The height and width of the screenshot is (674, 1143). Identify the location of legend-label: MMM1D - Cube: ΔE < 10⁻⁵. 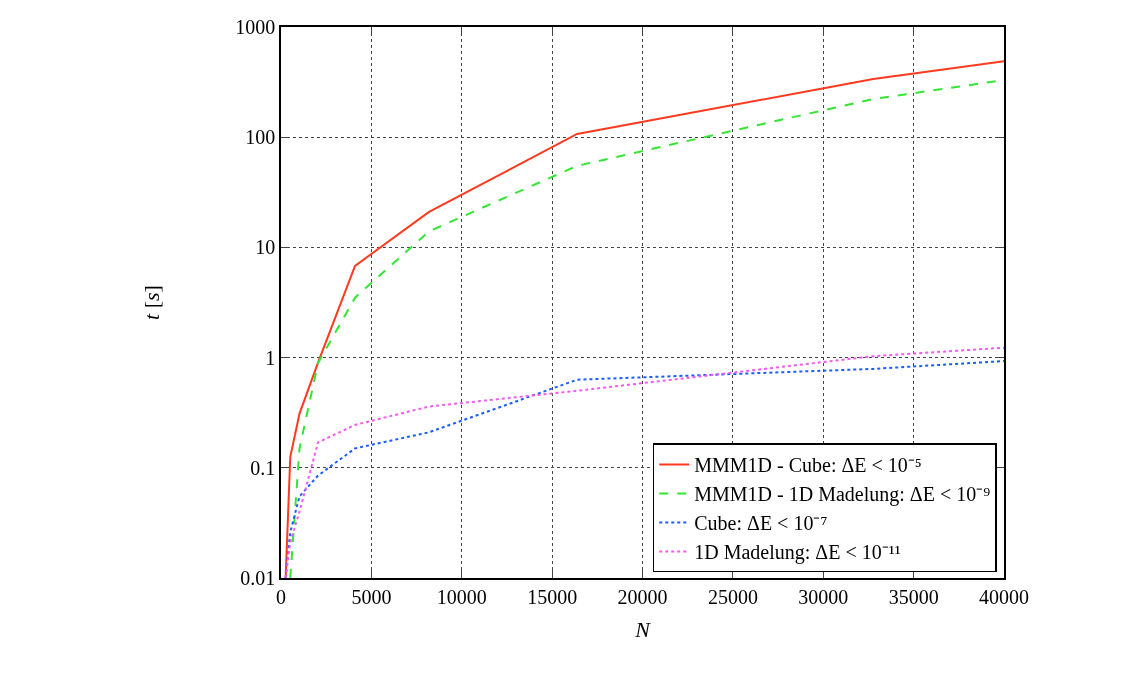
(808, 465).